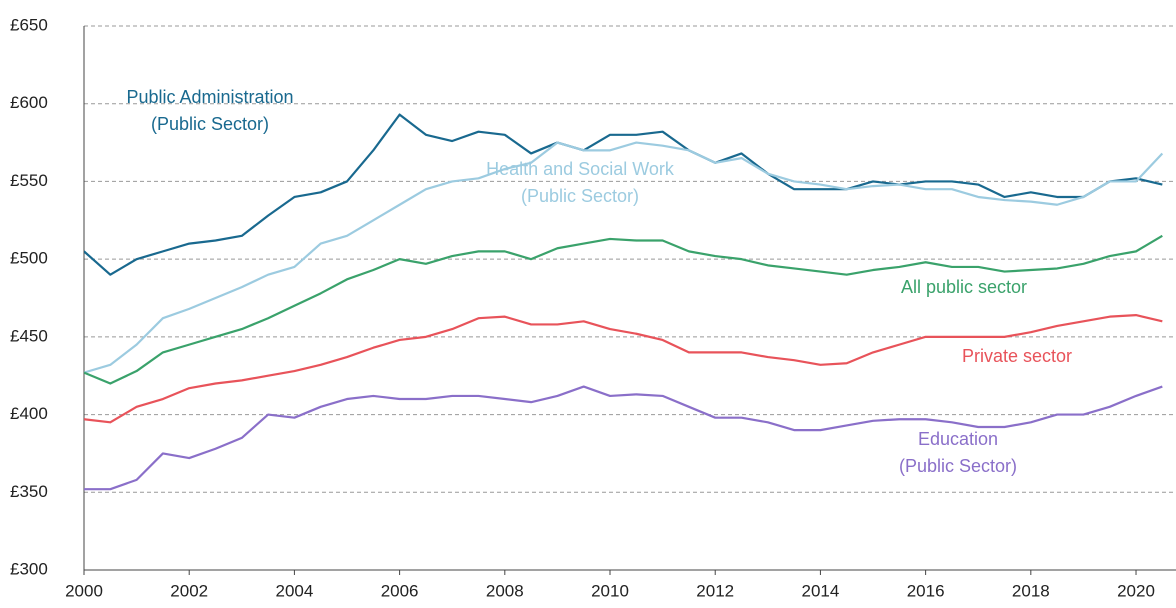  I want to click on x-tick-label: 2006, so click(400, 590).